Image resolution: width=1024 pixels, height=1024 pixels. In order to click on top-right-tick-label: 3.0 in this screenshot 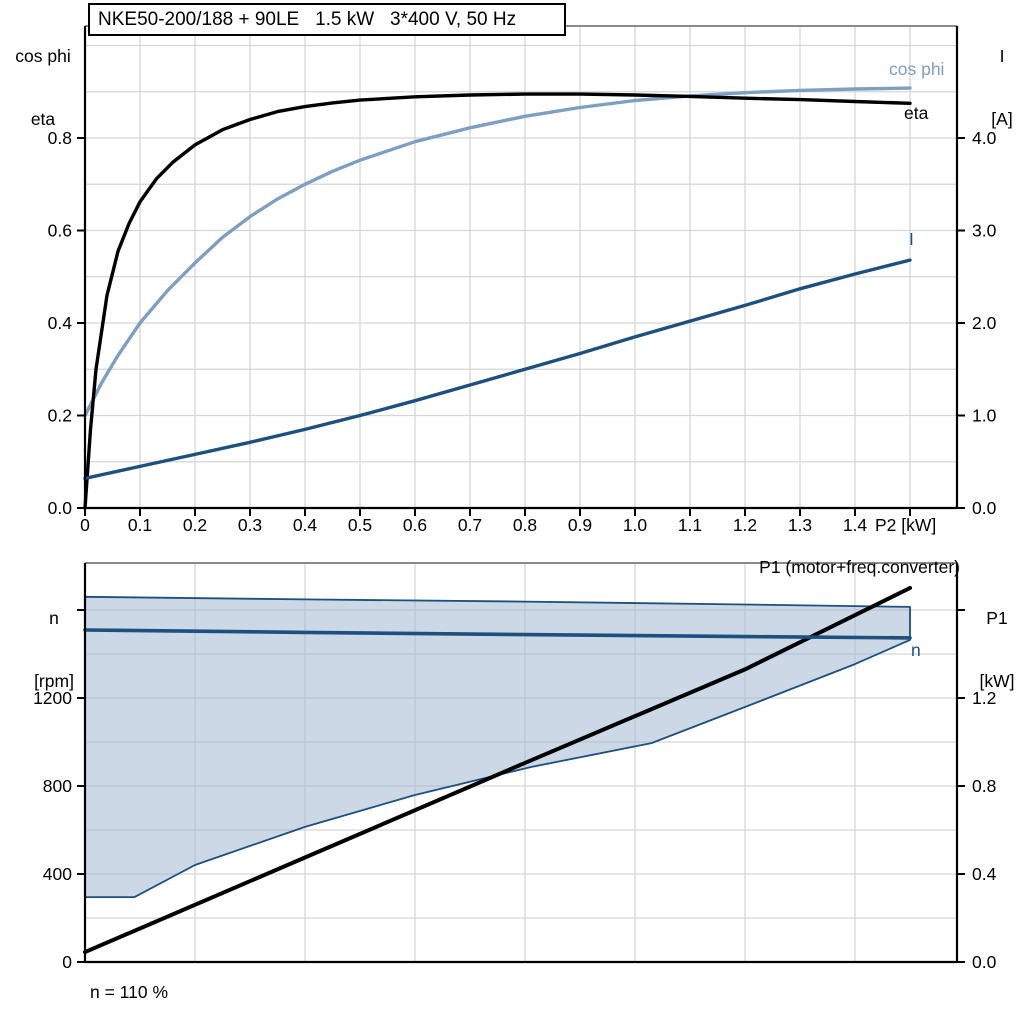, I will do `click(984, 231)`.